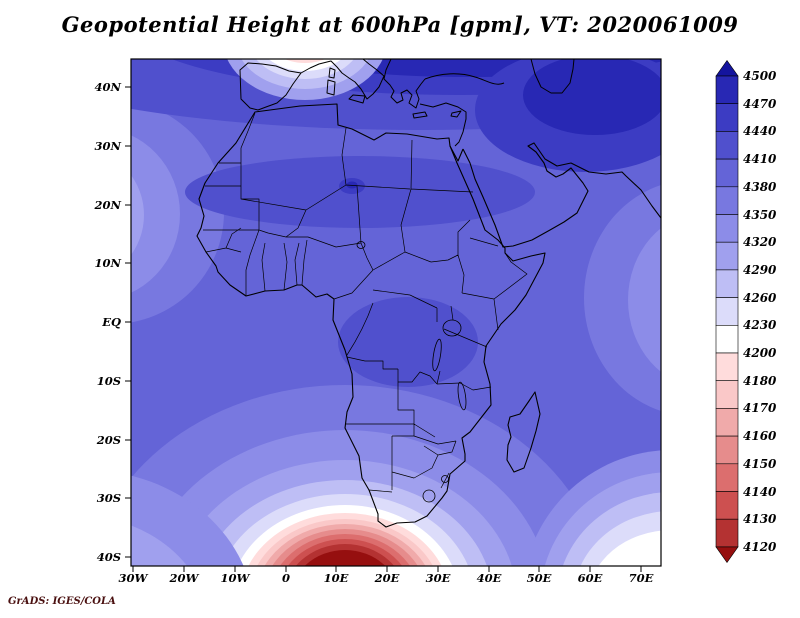 The height and width of the screenshot is (618, 800). I want to click on colorbar-label: 4440, so click(760, 131).